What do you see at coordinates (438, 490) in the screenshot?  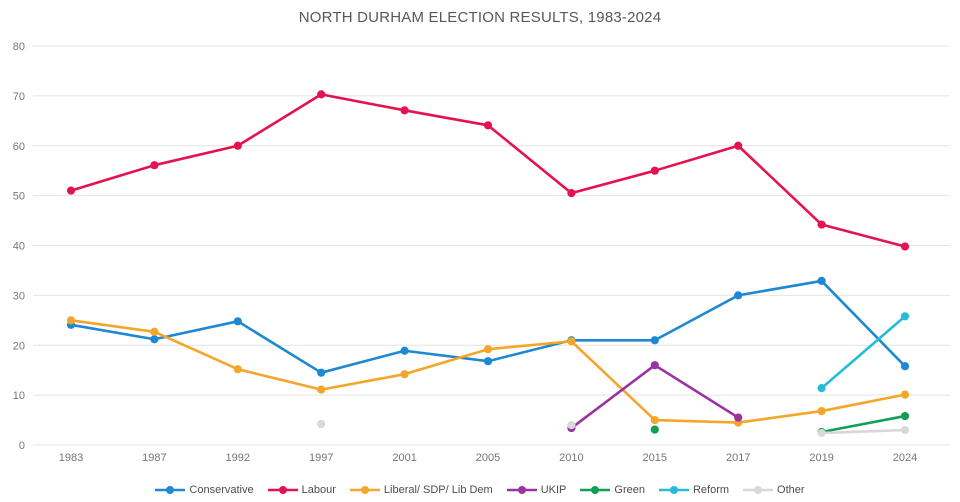 I see `legend-label: Liberal/ SDP/ Lib Dem` at bounding box center [438, 490].